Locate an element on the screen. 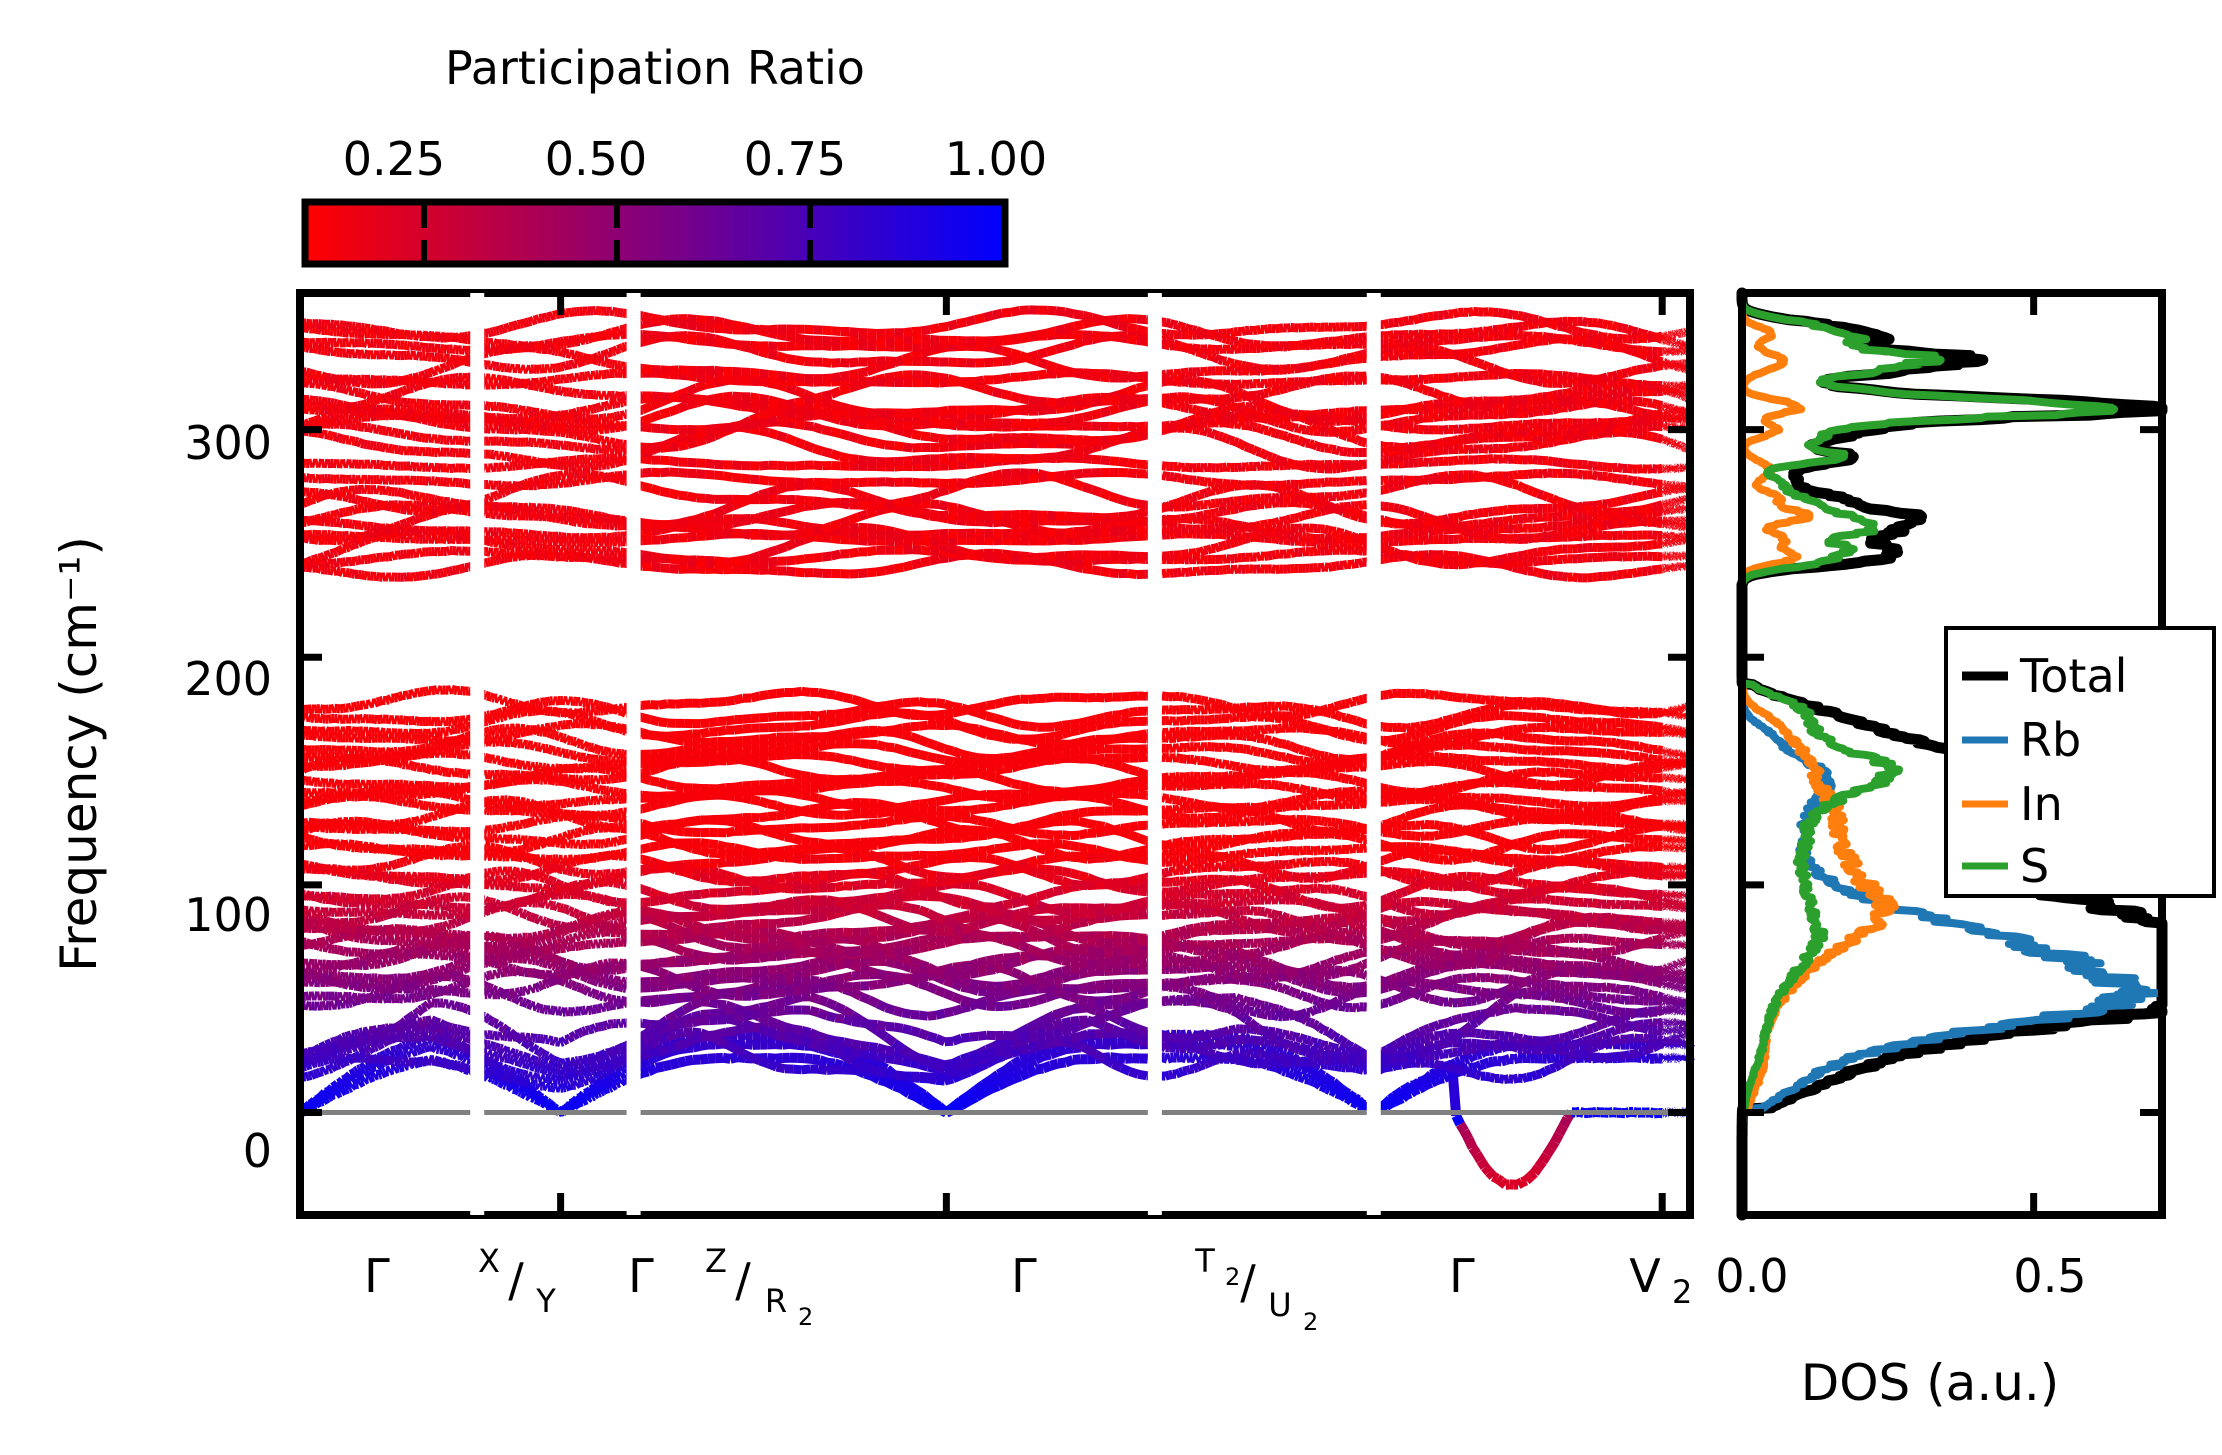  ytick-label-2: 200 is located at coordinates (228, 679).